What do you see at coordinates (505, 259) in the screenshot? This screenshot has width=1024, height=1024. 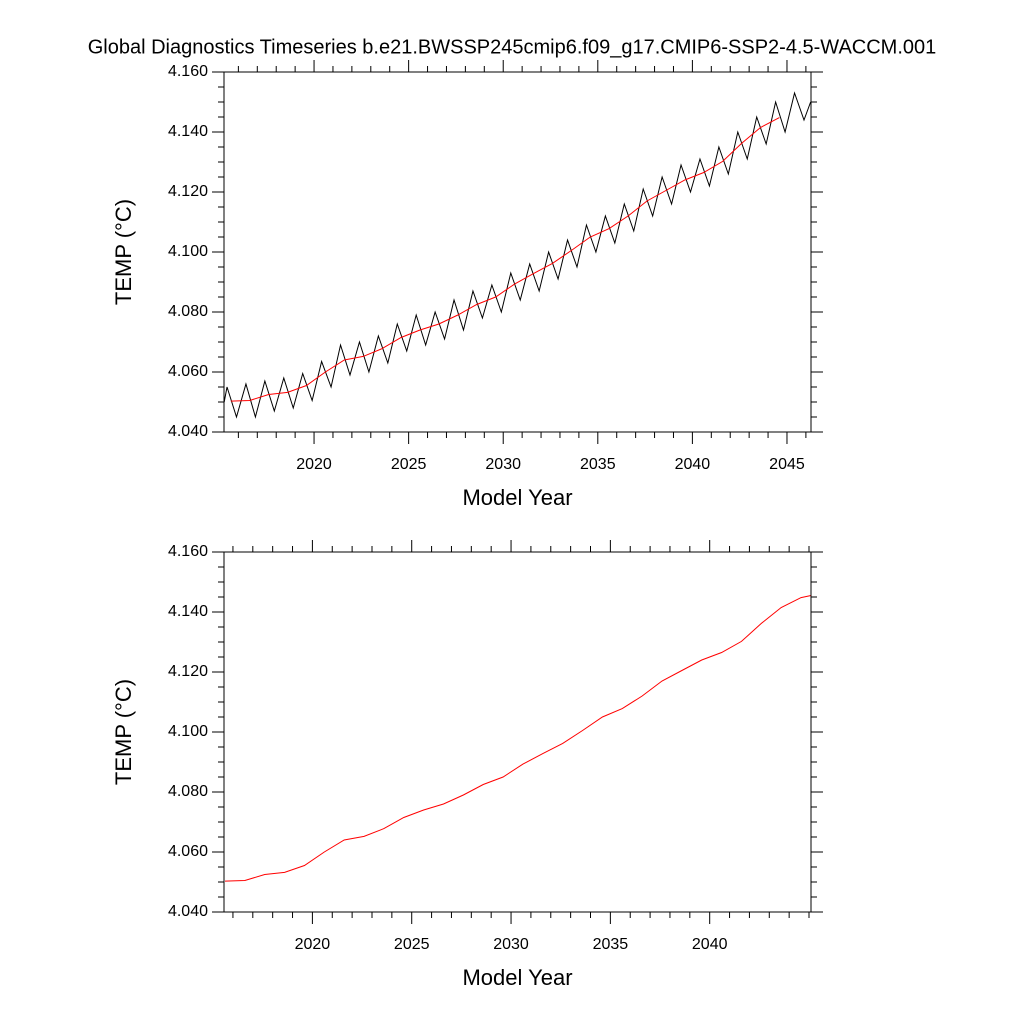 I see `data-line` at bounding box center [505, 259].